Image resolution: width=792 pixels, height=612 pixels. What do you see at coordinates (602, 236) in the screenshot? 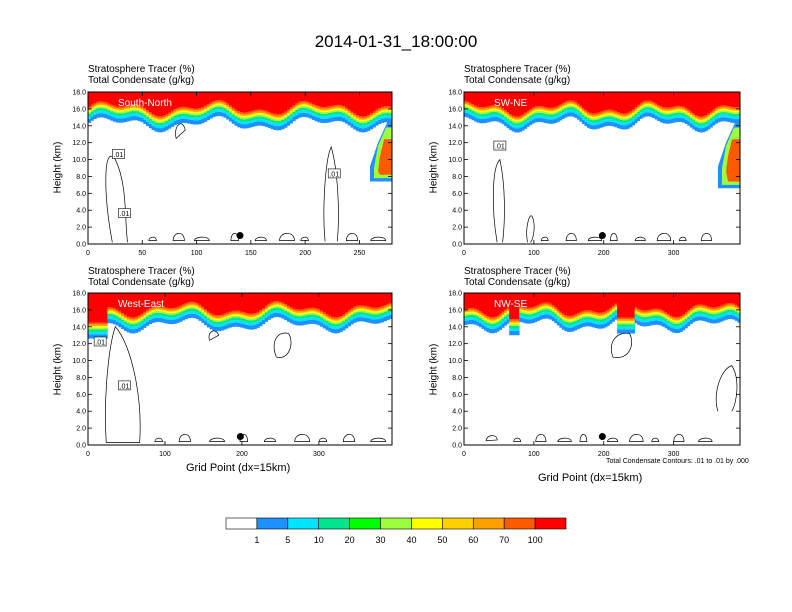
I see `location-marker` at bounding box center [602, 236].